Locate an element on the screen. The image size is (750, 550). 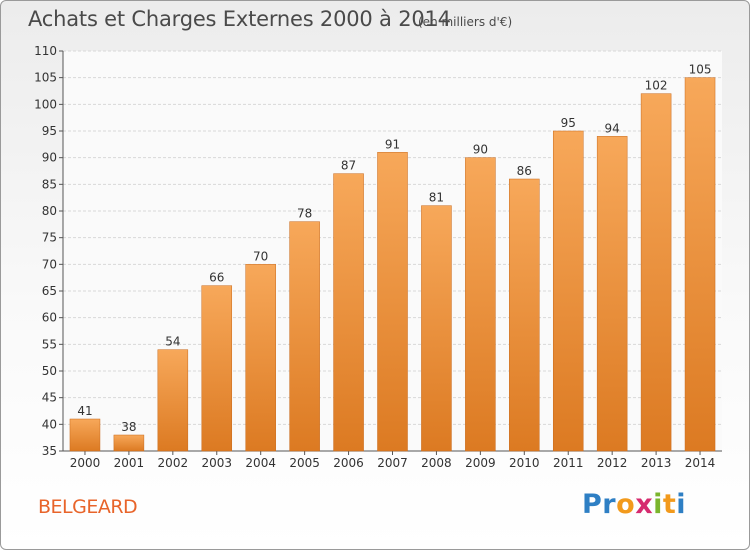
data-label: 94 is located at coordinates (612, 128).